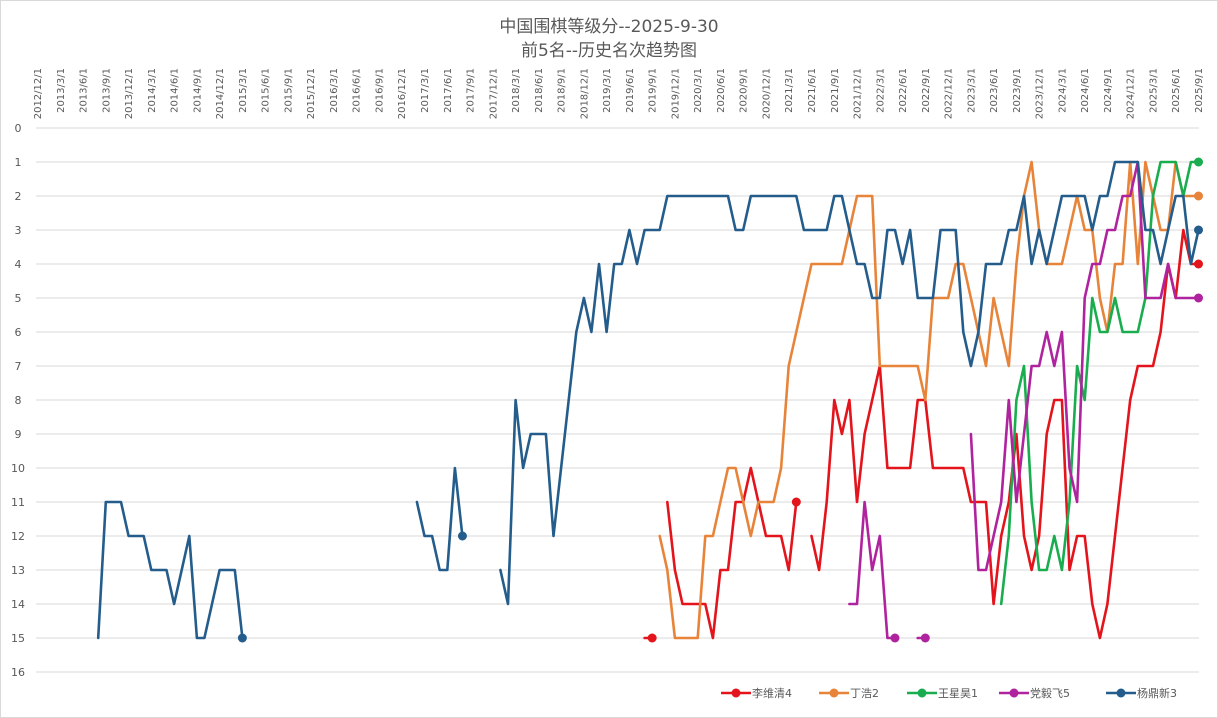 The height and width of the screenshot is (718, 1218). What do you see at coordinates (175, 90) in the screenshot?
I see `x-tick-label: 2014/6/1` at bounding box center [175, 90].